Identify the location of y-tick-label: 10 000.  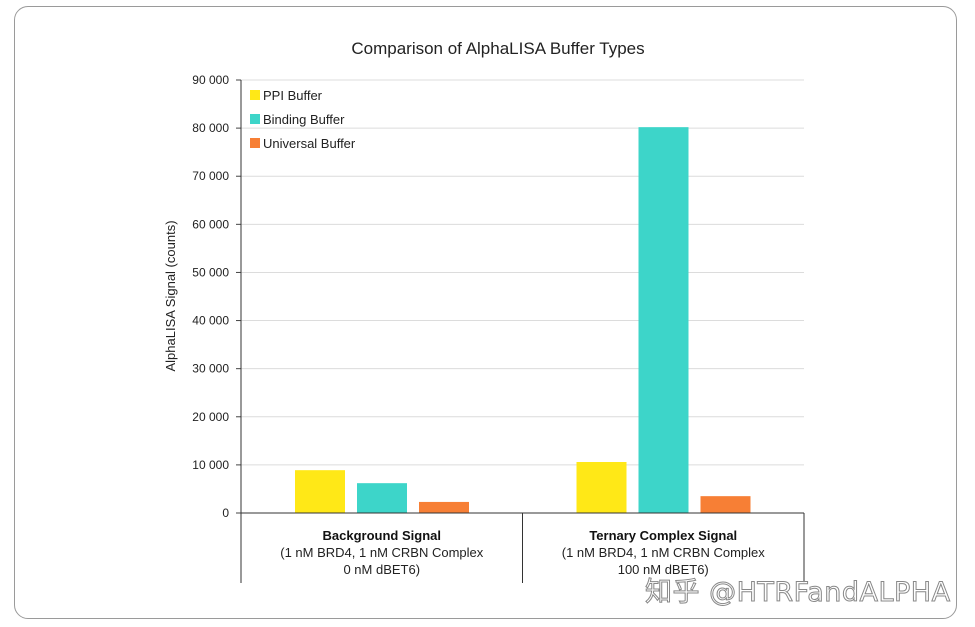
(210, 465).